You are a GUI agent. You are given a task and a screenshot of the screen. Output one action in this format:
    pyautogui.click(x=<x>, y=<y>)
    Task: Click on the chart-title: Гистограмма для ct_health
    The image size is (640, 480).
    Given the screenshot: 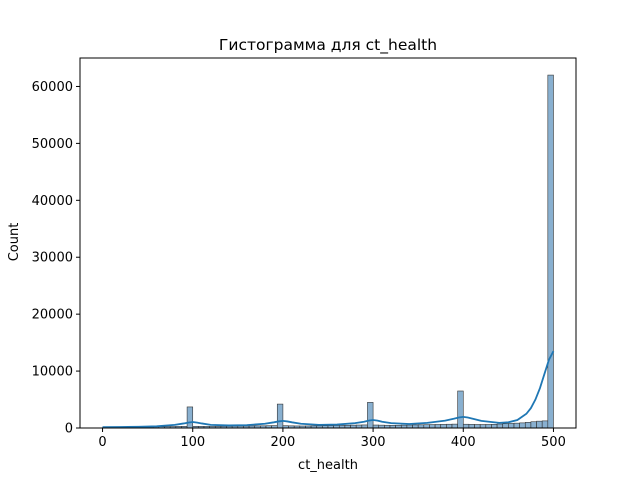 What is the action you would take?
    pyautogui.click(x=328, y=45)
    